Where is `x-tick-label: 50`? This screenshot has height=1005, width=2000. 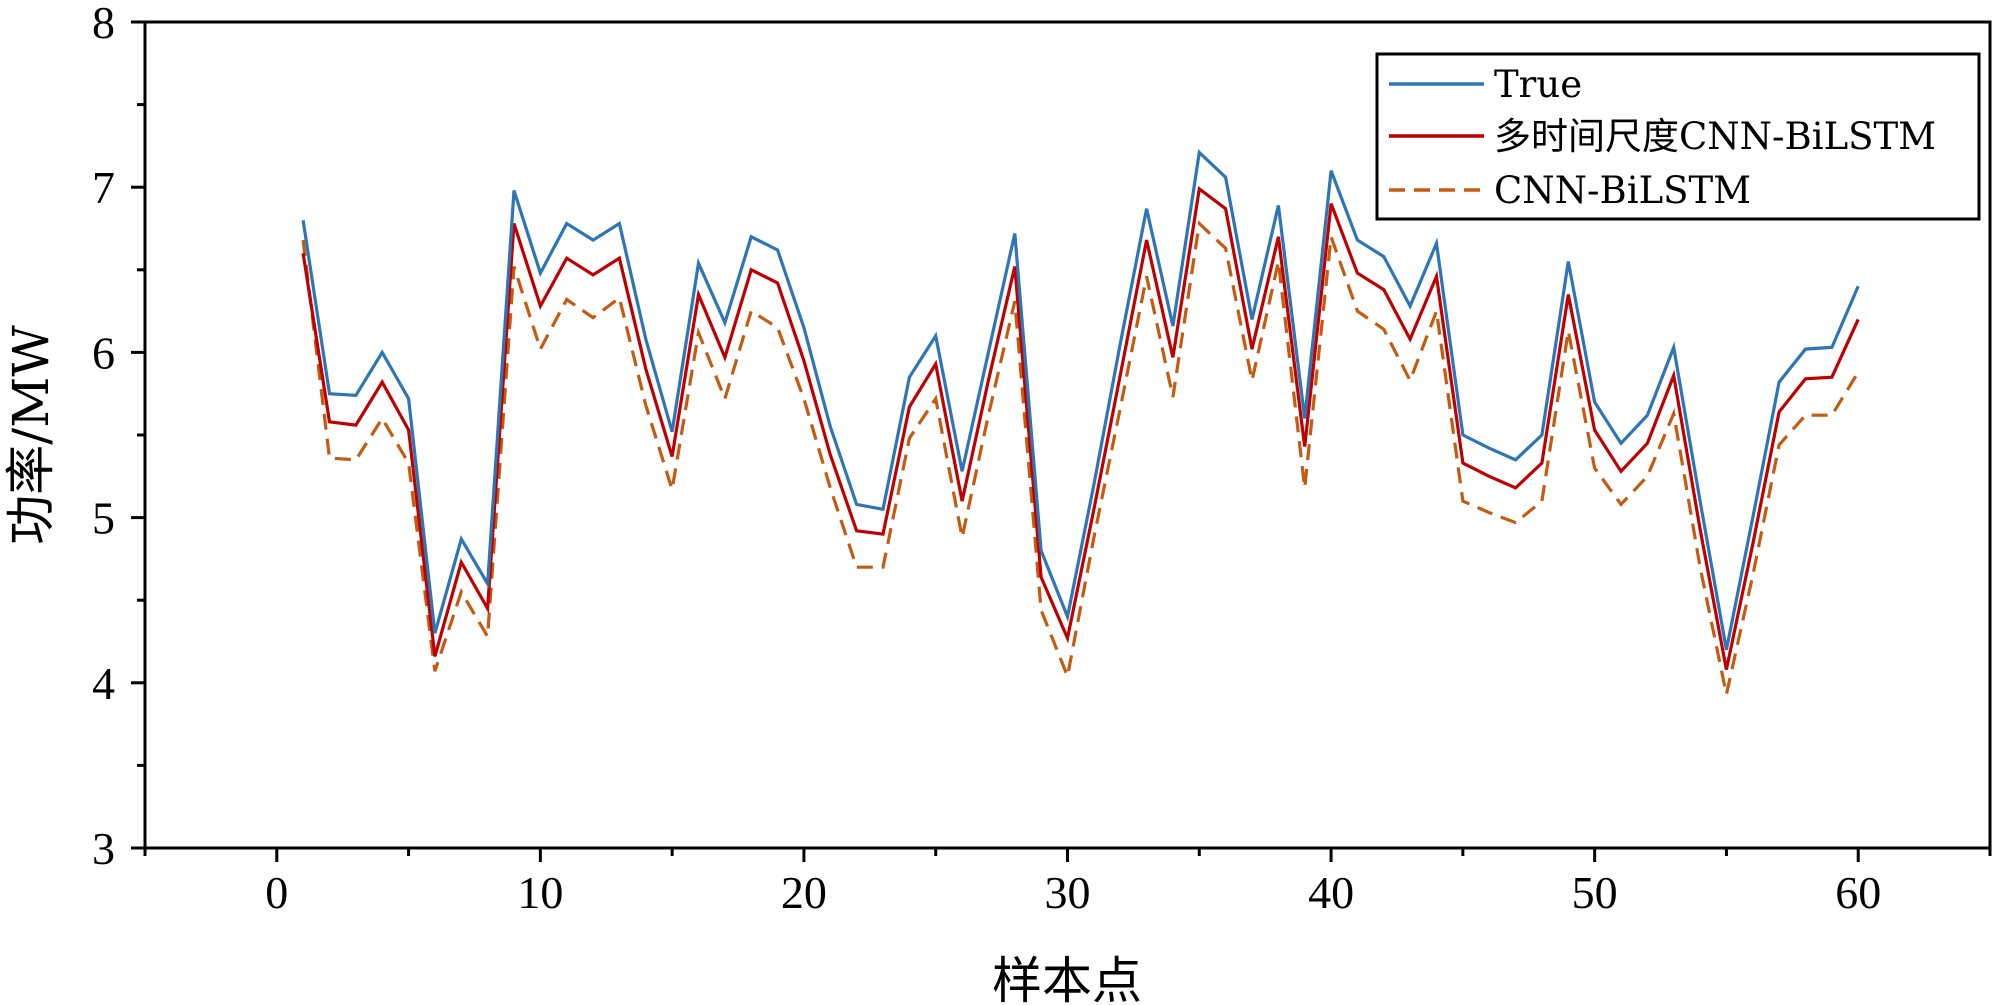 x-tick-label: 50 is located at coordinates (1595, 892).